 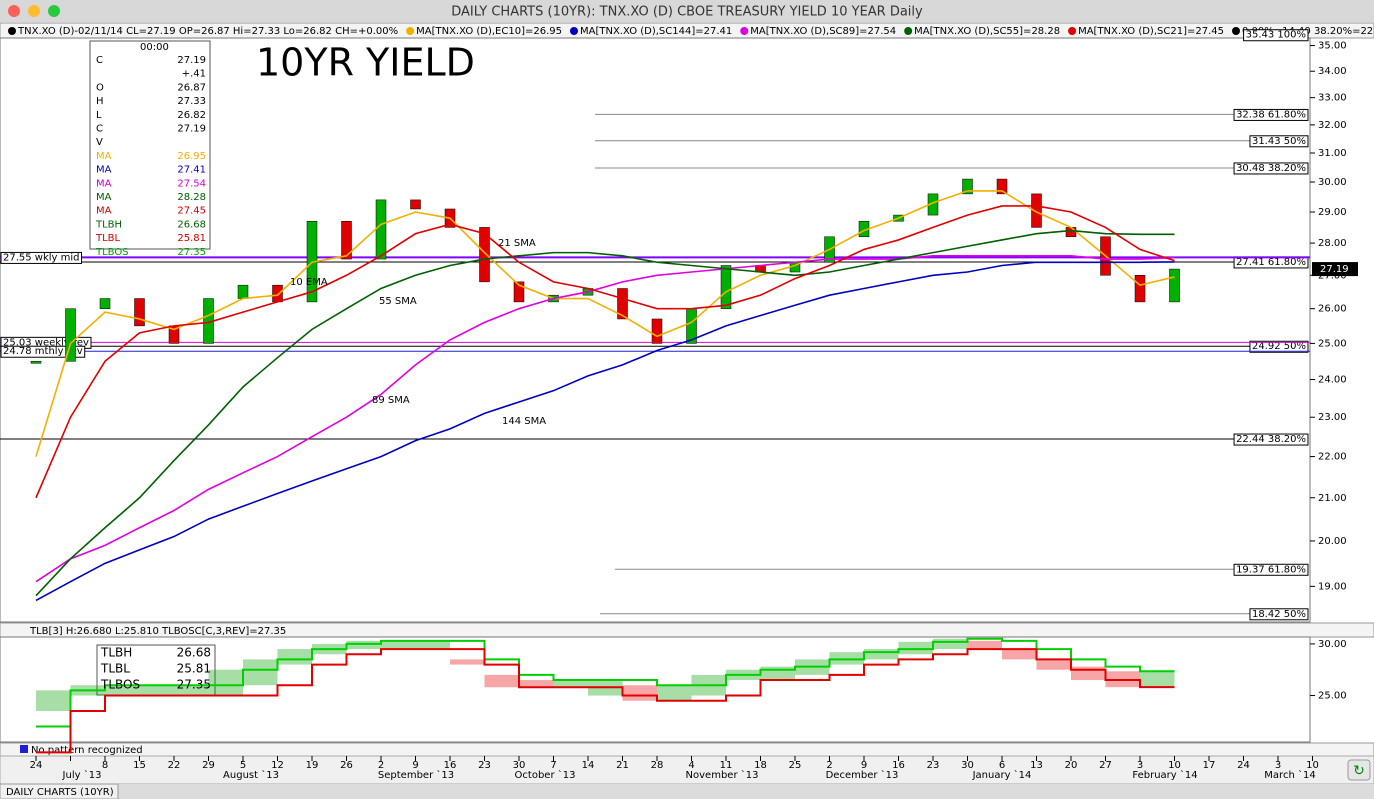 What do you see at coordinates (191, 170) in the screenshot?
I see `data-value: 27.41` at bounding box center [191, 170].